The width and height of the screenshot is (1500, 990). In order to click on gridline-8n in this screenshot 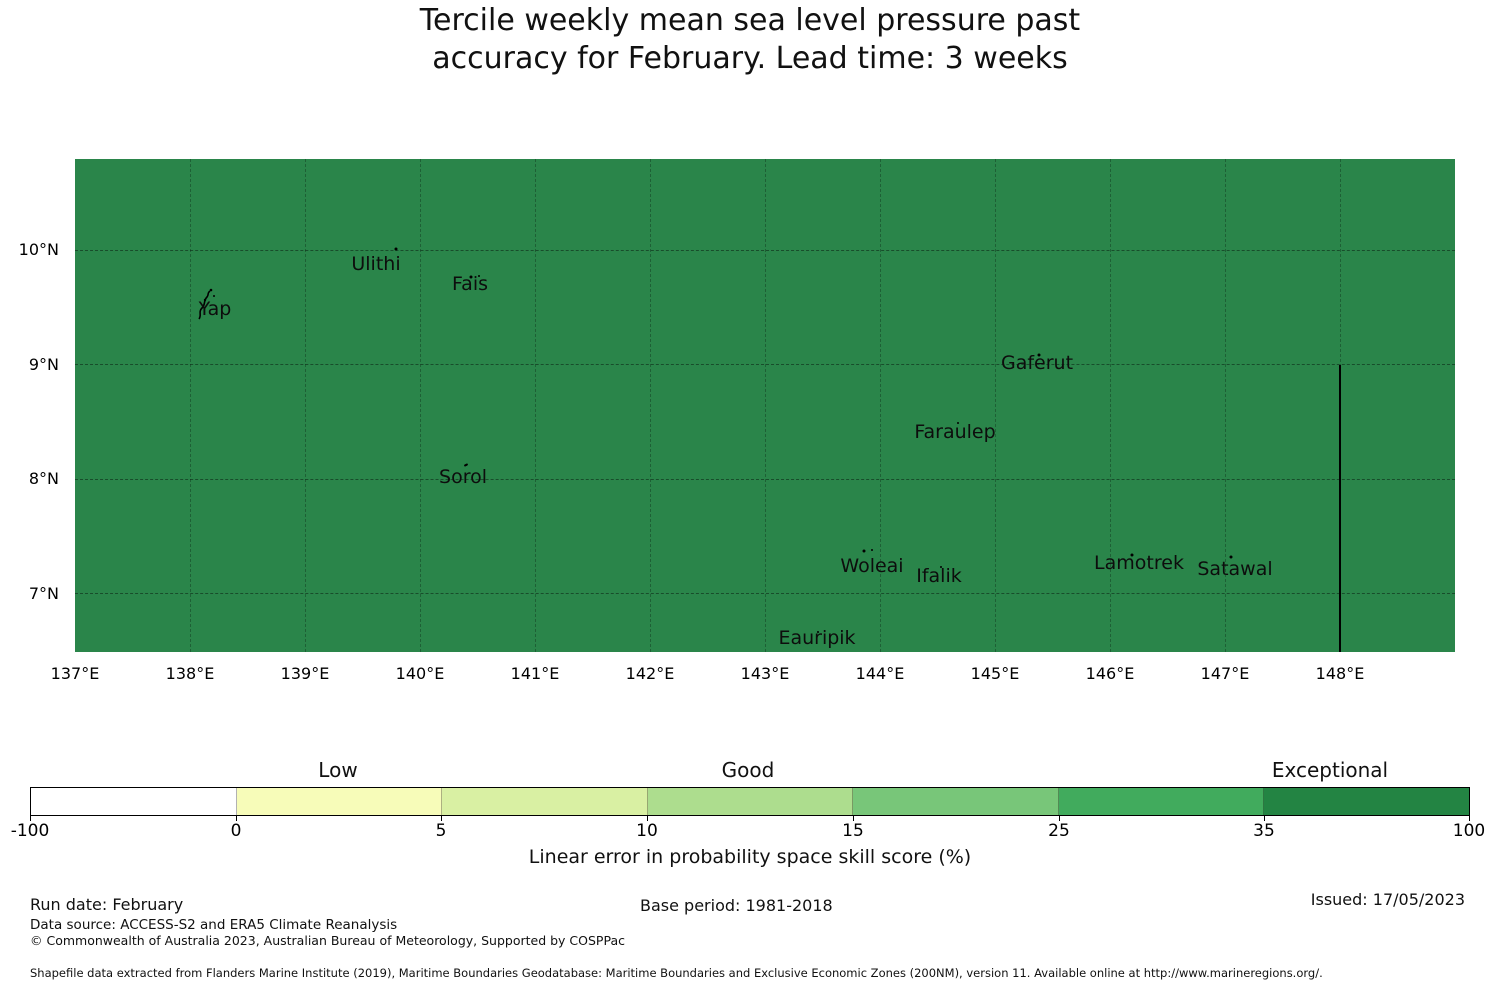, I will do `click(765, 479)`.